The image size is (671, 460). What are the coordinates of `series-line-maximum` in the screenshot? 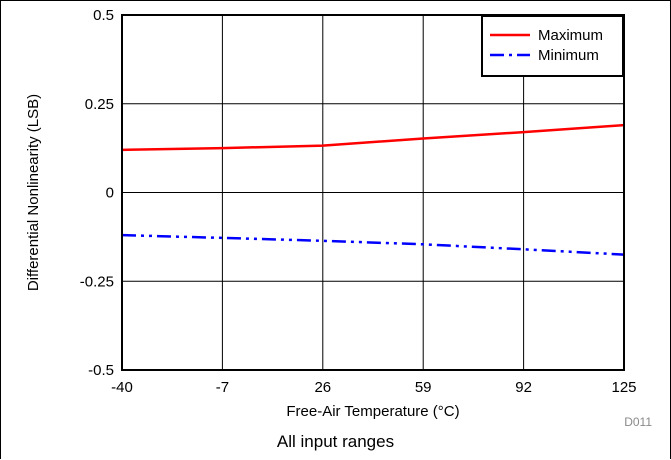 It's located at (373, 137).